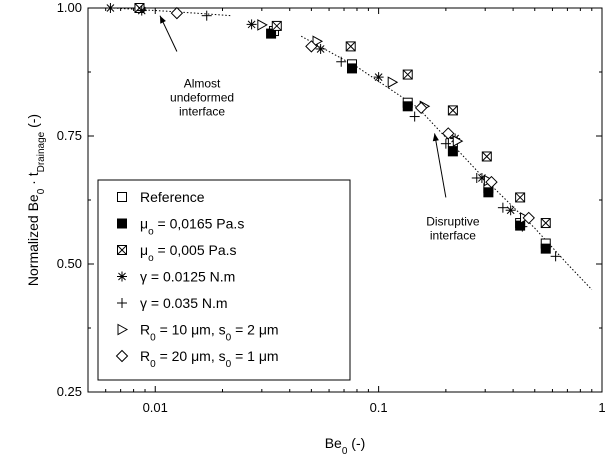 The image size is (615, 457). I want to click on y-tick-label: 1.00, so click(69, 7).